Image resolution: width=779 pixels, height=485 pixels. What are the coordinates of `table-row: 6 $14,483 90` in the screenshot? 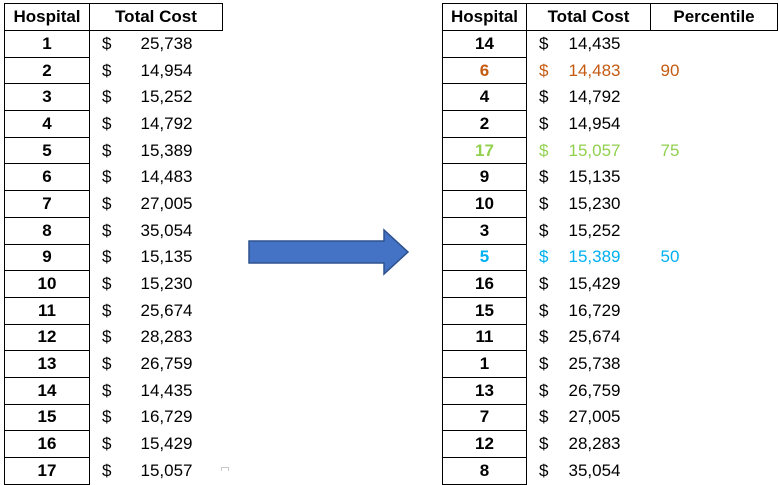 It's located at (610, 70).